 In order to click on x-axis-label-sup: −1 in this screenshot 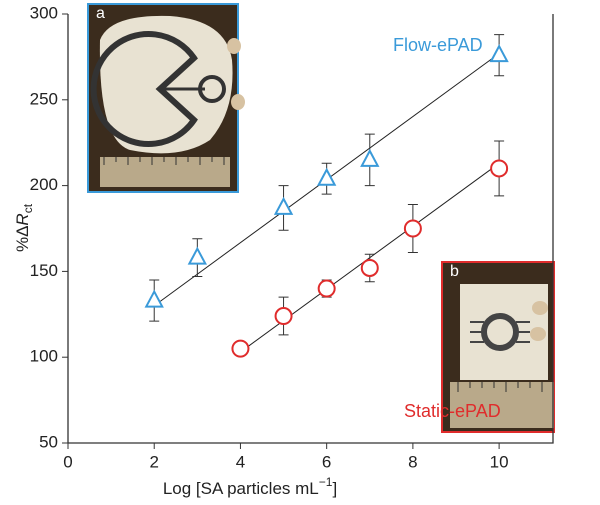, I will do `click(326, 482)`.